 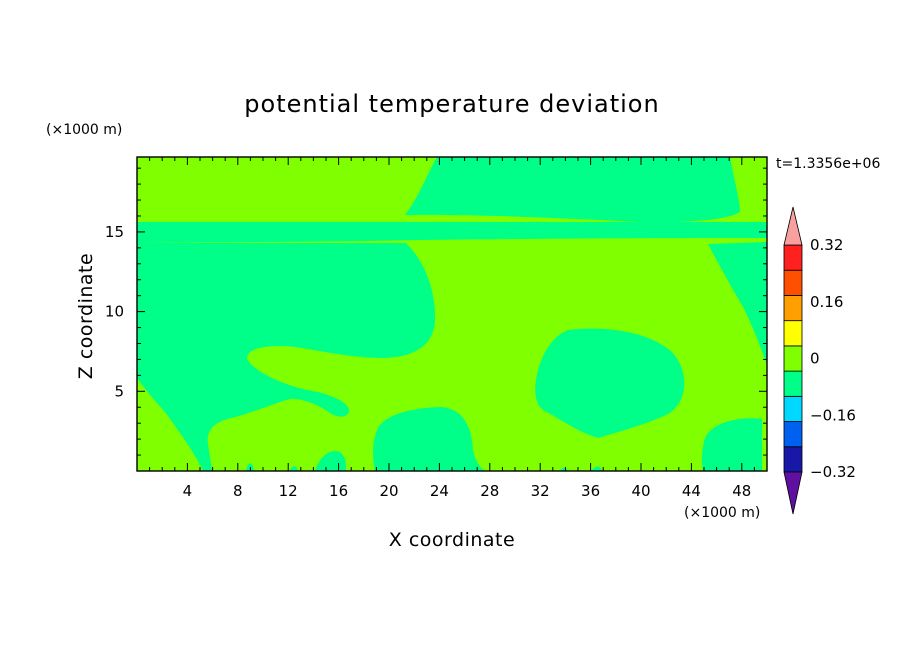 What do you see at coordinates (489, 491) in the screenshot?
I see `x-tick-label: 28` at bounding box center [489, 491].